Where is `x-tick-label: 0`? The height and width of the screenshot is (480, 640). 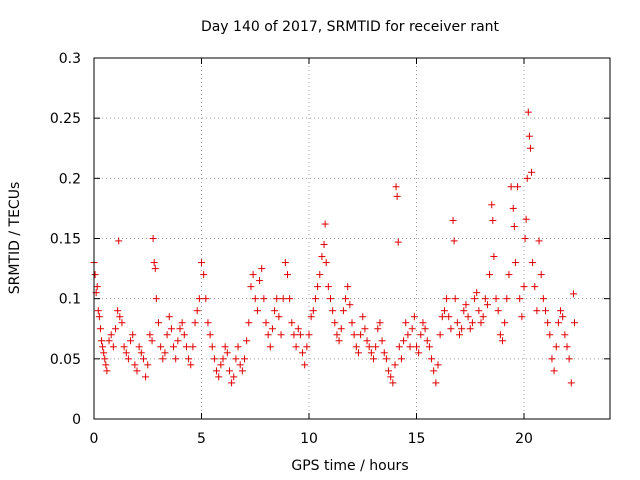 x-tick-label: 0 is located at coordinates (94, 439).